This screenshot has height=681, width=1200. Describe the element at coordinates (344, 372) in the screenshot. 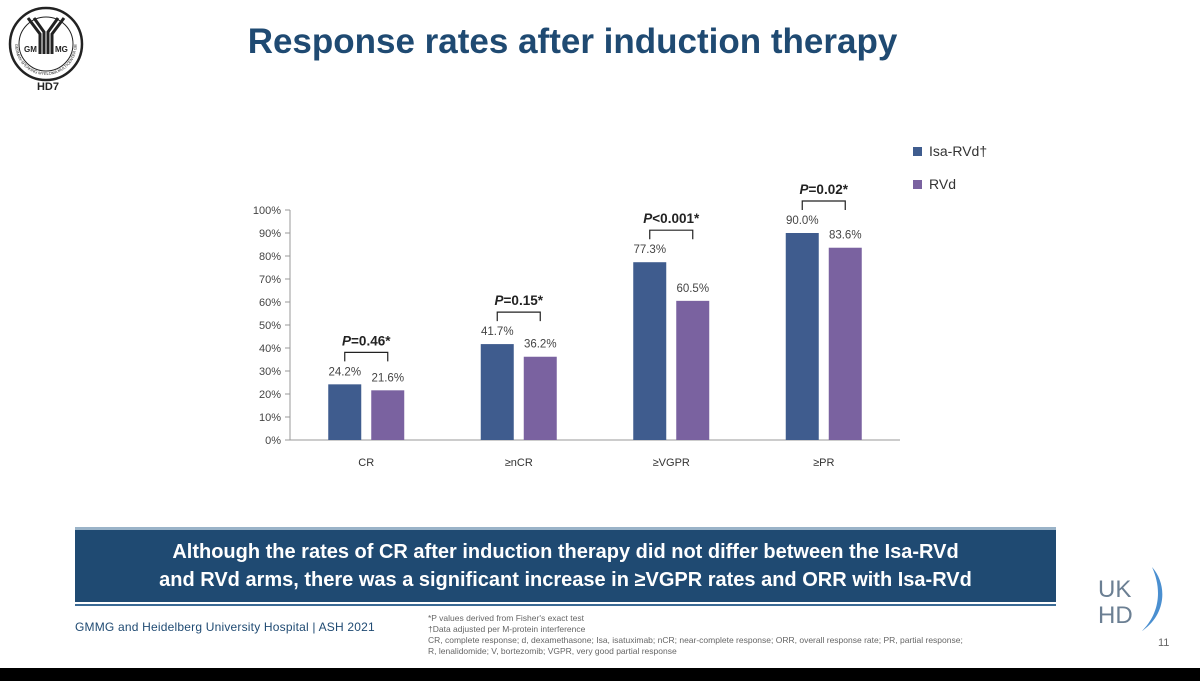

I see `data-label: 24.2%` at that location.